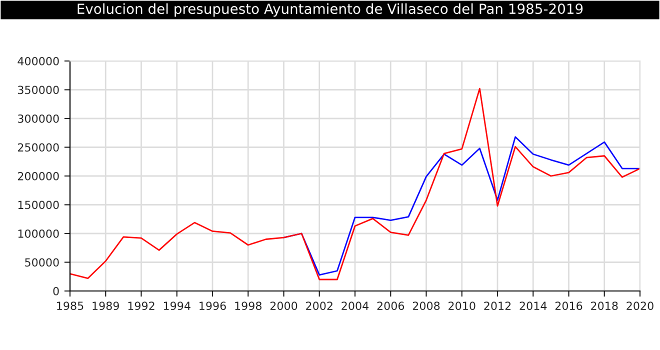 Image resolution: width=660 pixels, height=350 pixels. I want to click on y-tick-label: 350000, so click(38, 90).